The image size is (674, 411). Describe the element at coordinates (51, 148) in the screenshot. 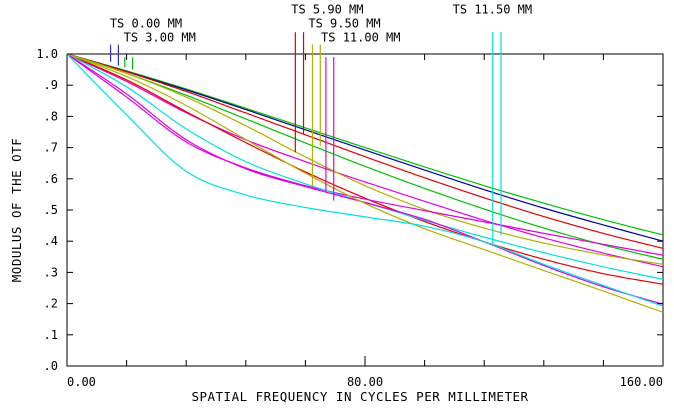

I see `y-tick-label-7: .7` at that location.